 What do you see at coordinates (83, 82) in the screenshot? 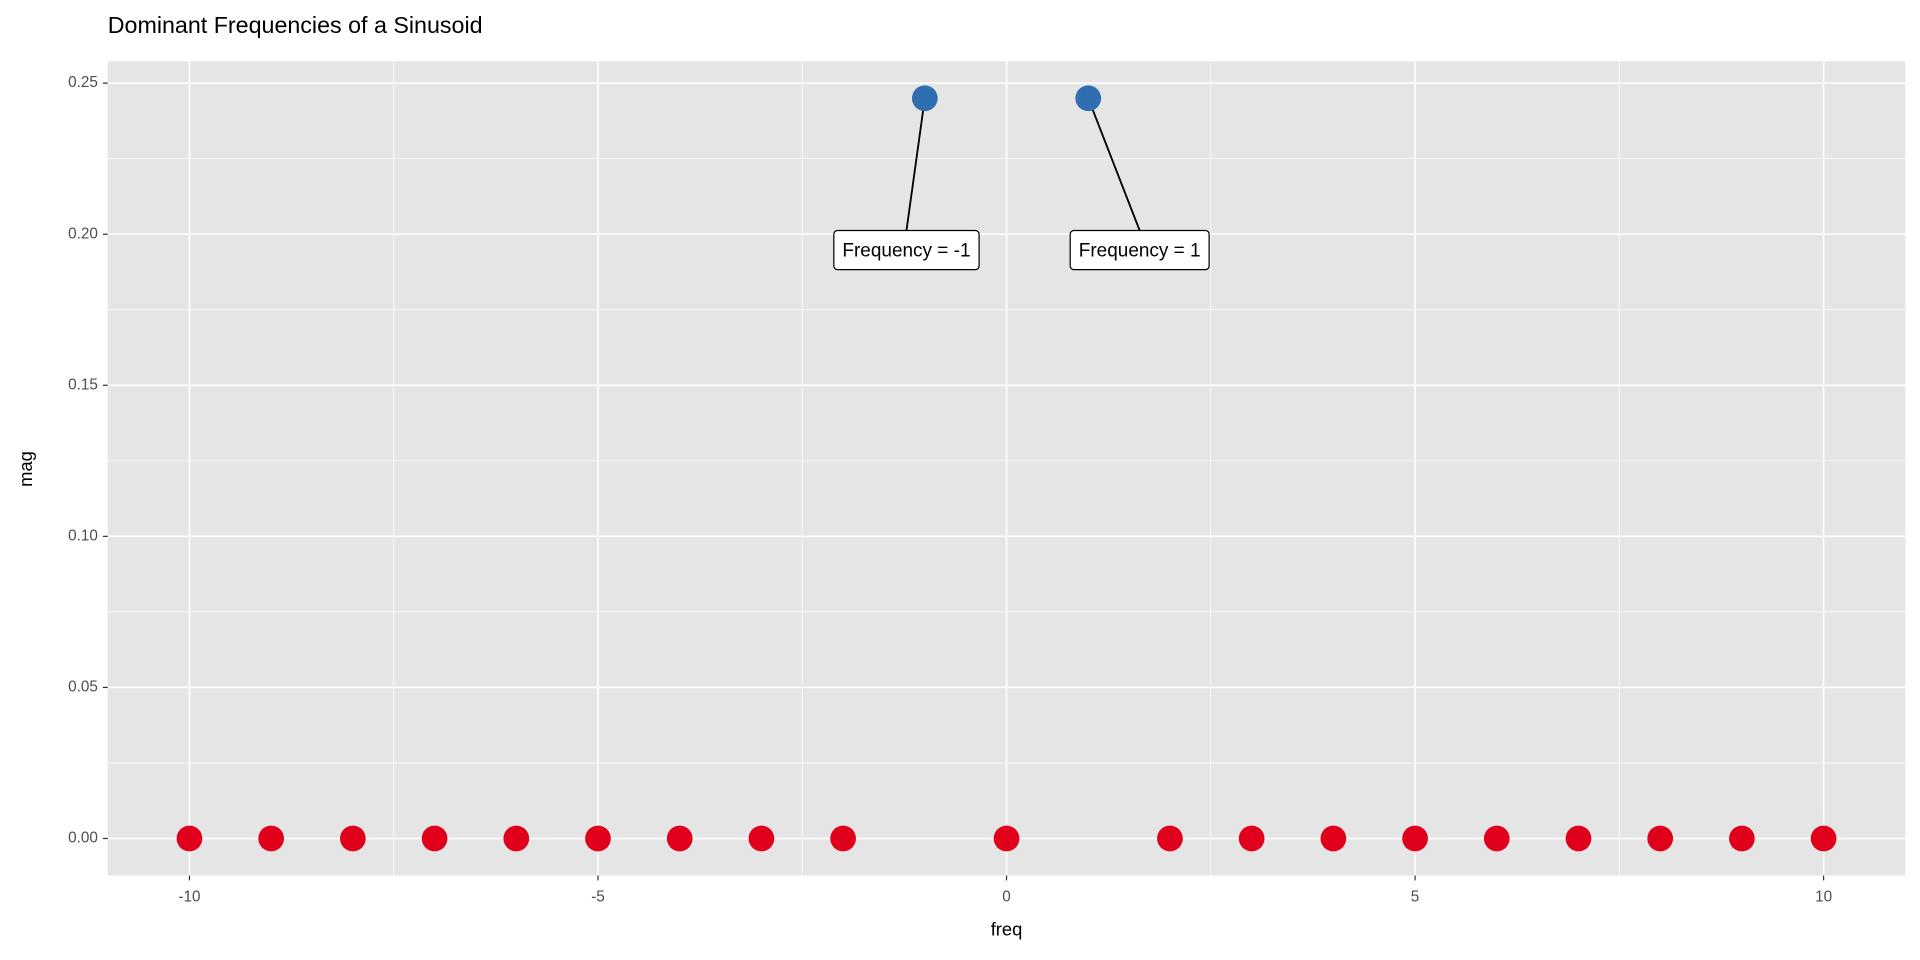
I see `y-tick-label: 0.25` at bounding box center [83, 82].